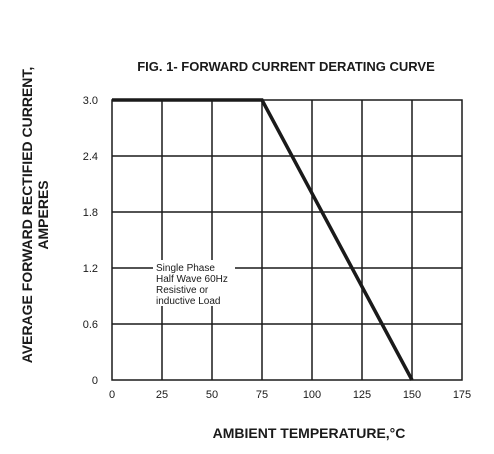  Describe the element at coordinates (412, 395) in the screenshot. I see `x-tick-label: 150` at that location.